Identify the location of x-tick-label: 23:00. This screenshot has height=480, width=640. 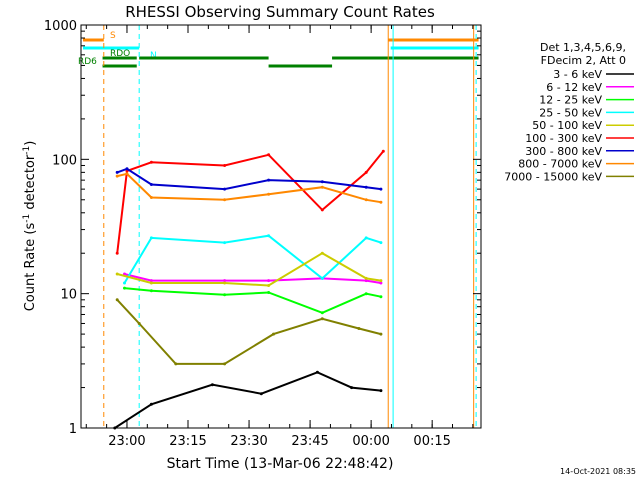
(126, 441).